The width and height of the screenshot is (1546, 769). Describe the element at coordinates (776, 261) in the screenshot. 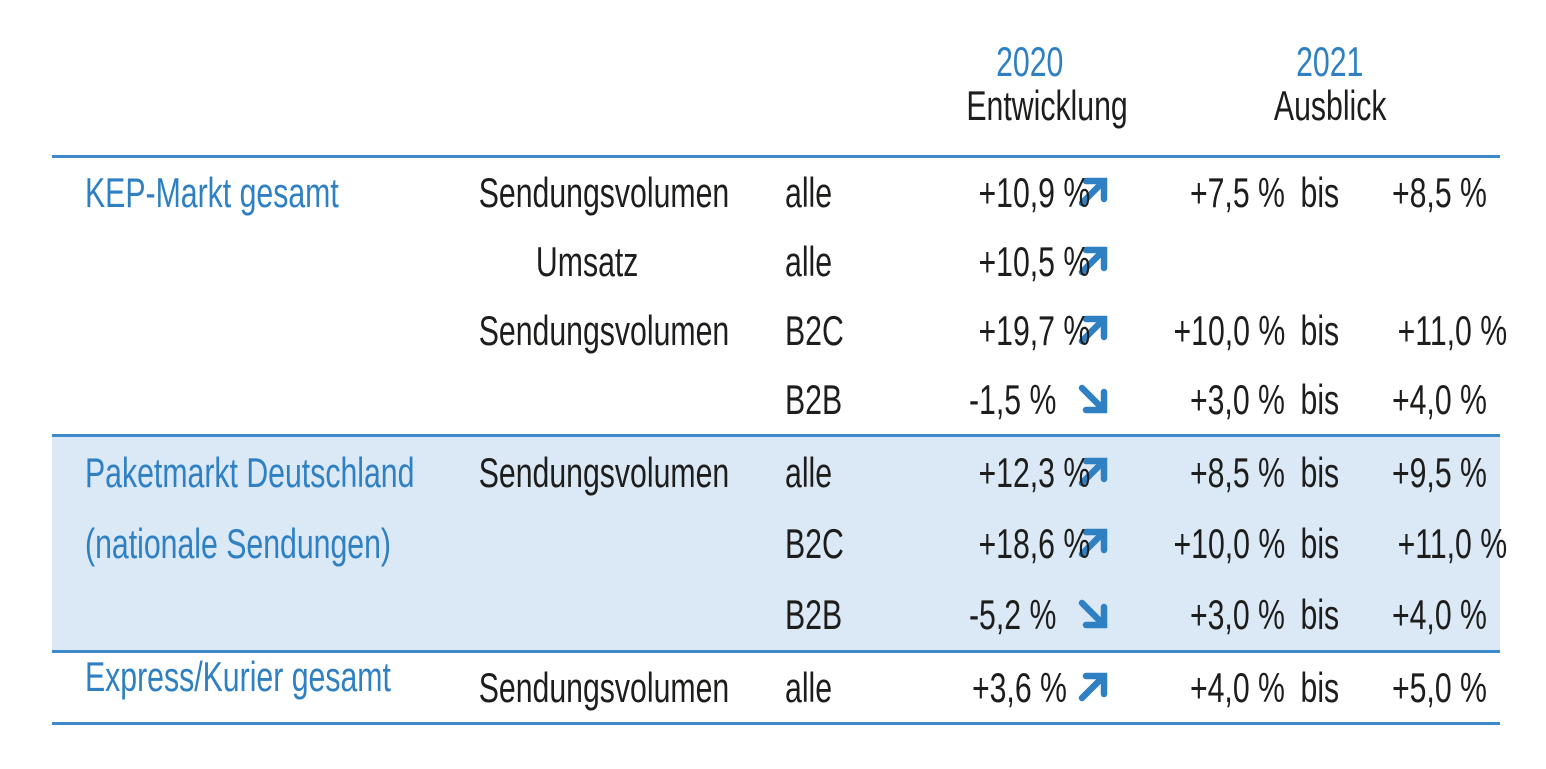

I see `table-row: Umsatz alle +10,5 %` at that location.